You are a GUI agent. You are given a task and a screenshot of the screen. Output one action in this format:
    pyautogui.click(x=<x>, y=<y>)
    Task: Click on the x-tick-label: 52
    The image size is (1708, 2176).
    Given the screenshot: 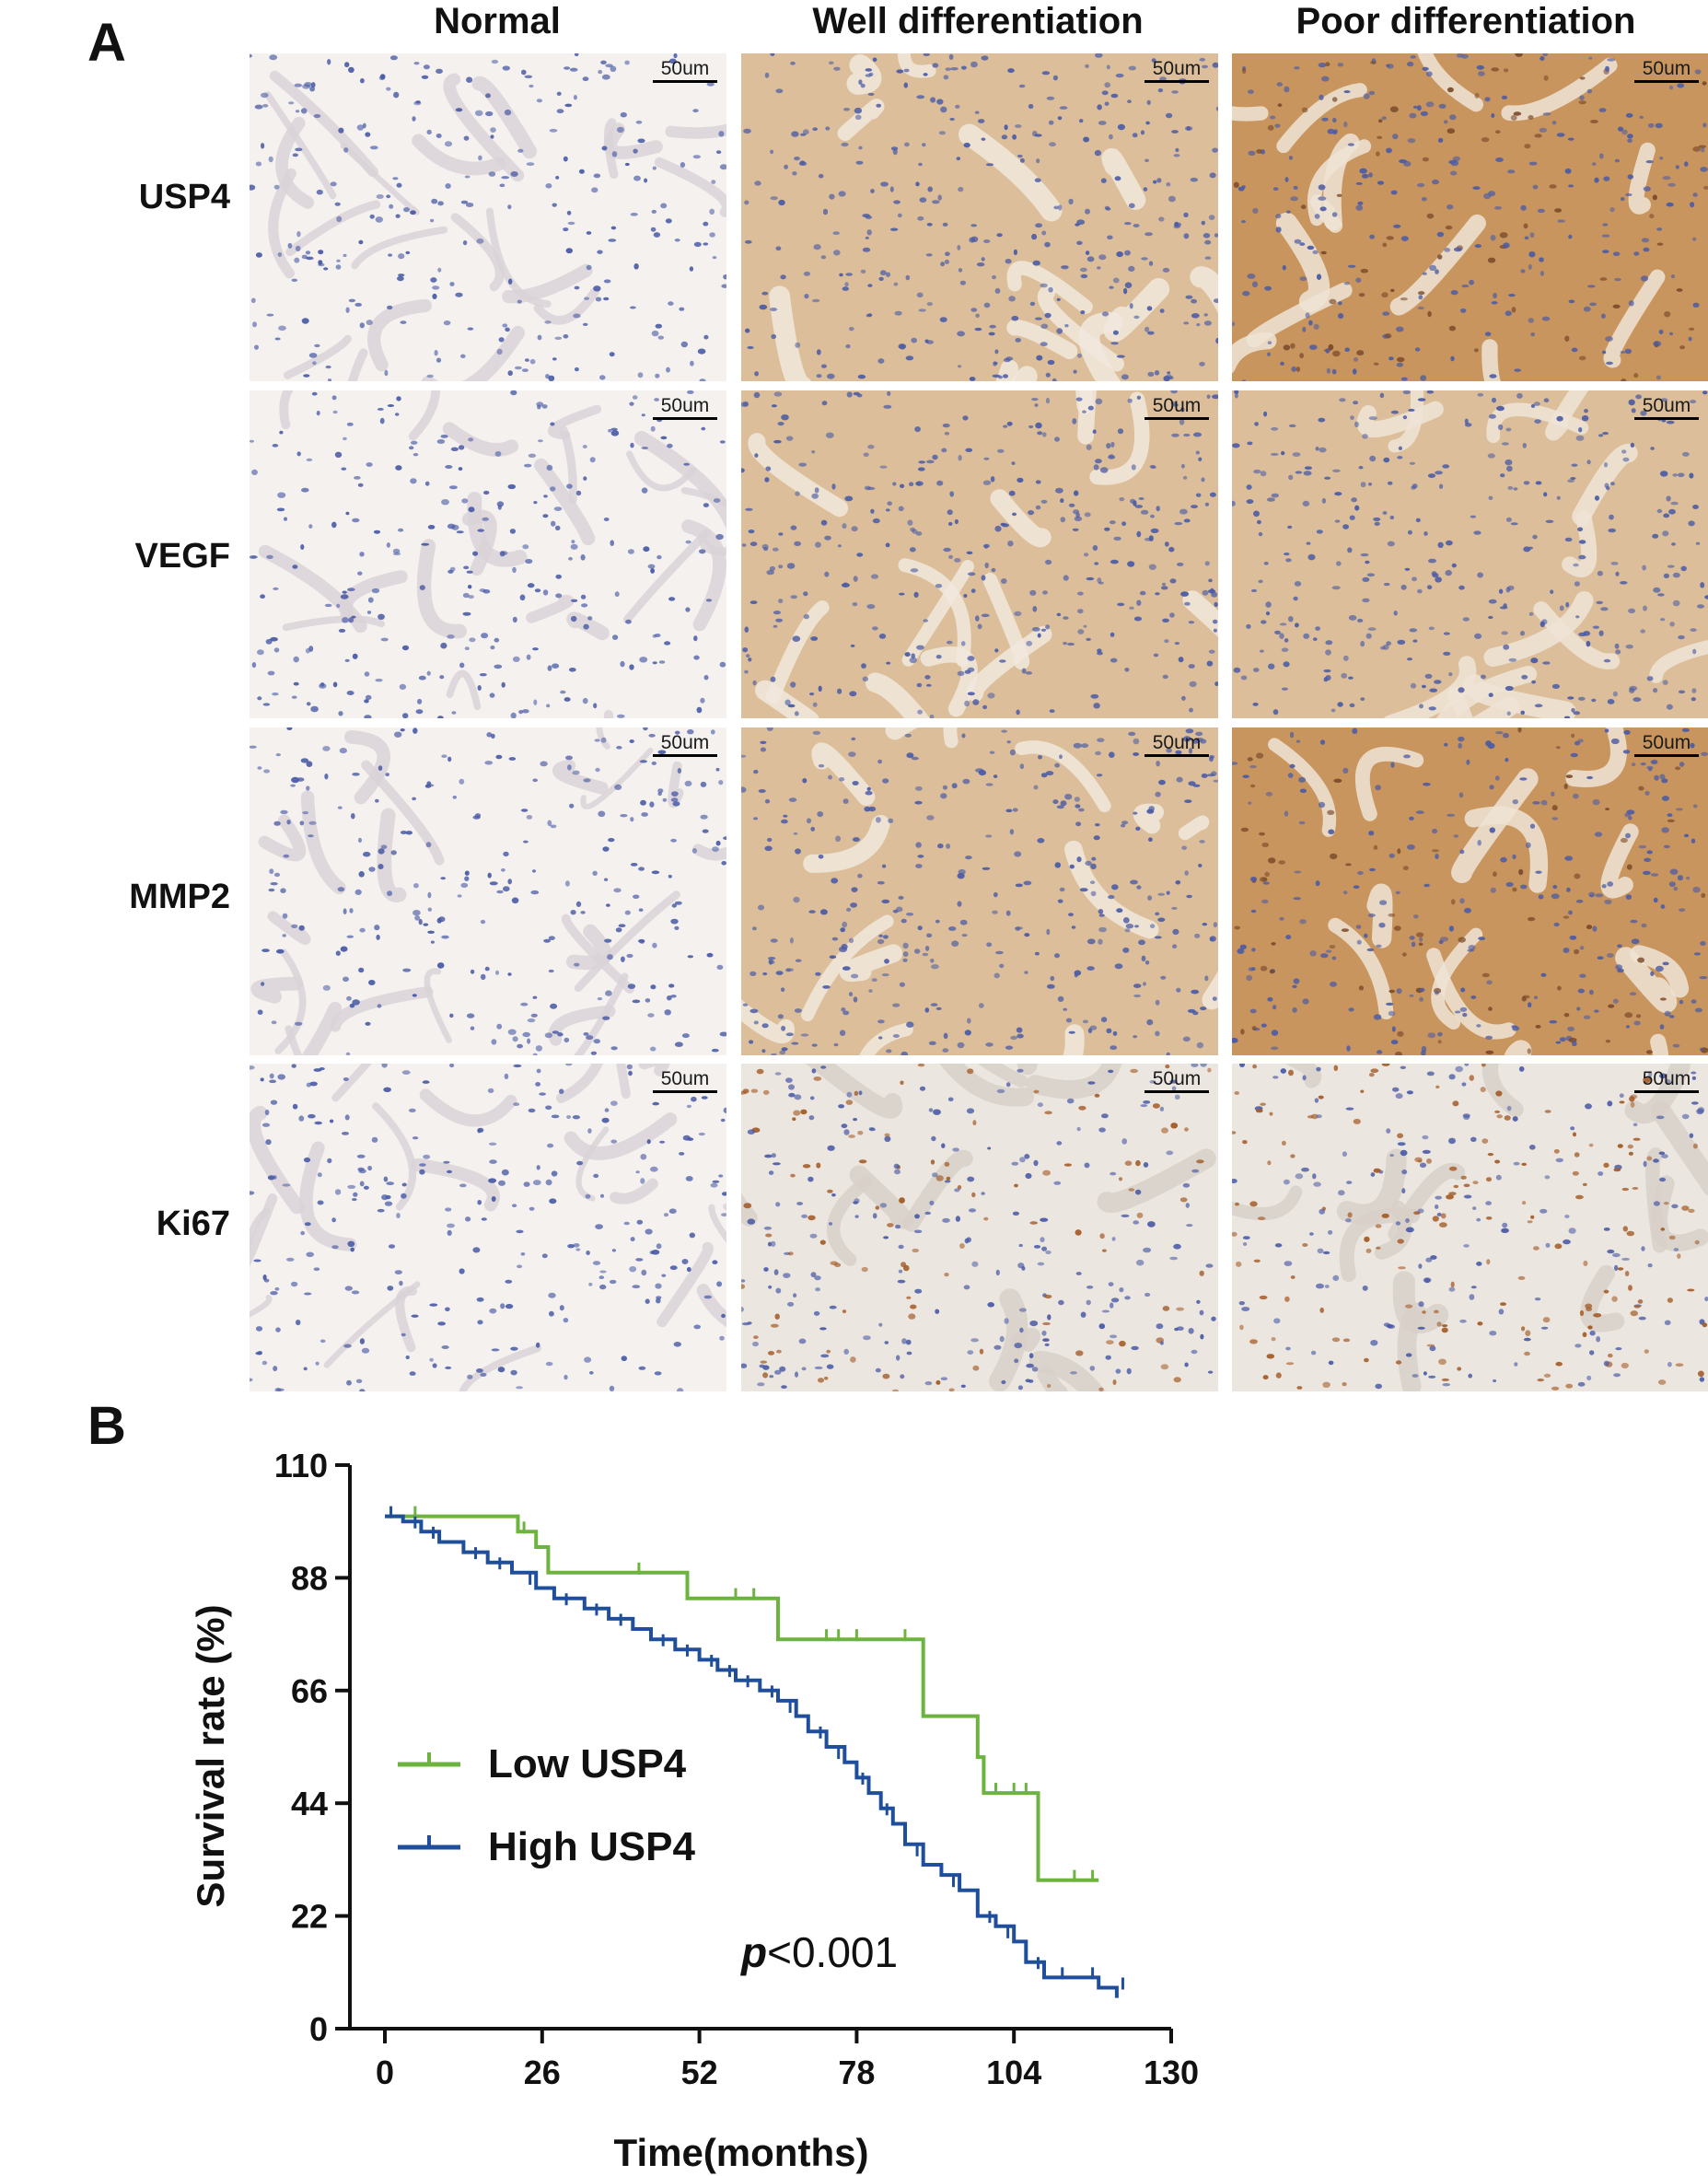 What is the action you would take?
    pyautogui.click(x=699, y=2072)
    